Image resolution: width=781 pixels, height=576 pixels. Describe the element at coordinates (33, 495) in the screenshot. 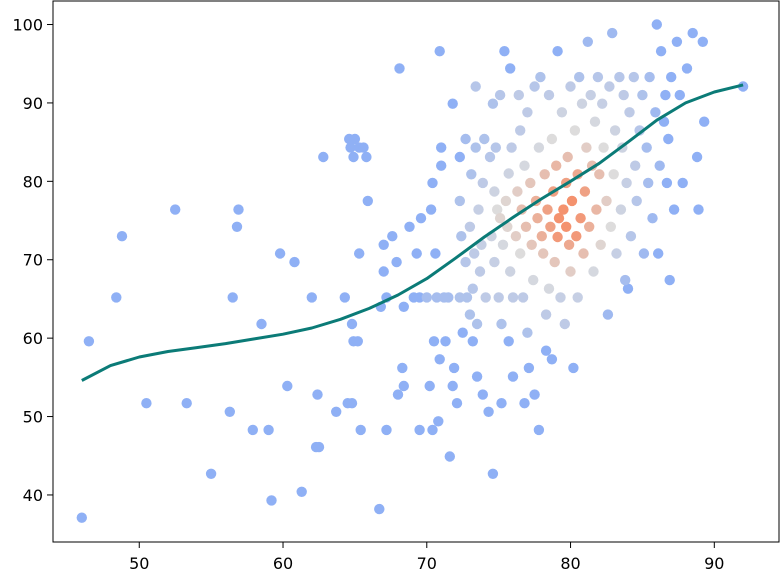

I see `y-tick-label: 40` at that location.